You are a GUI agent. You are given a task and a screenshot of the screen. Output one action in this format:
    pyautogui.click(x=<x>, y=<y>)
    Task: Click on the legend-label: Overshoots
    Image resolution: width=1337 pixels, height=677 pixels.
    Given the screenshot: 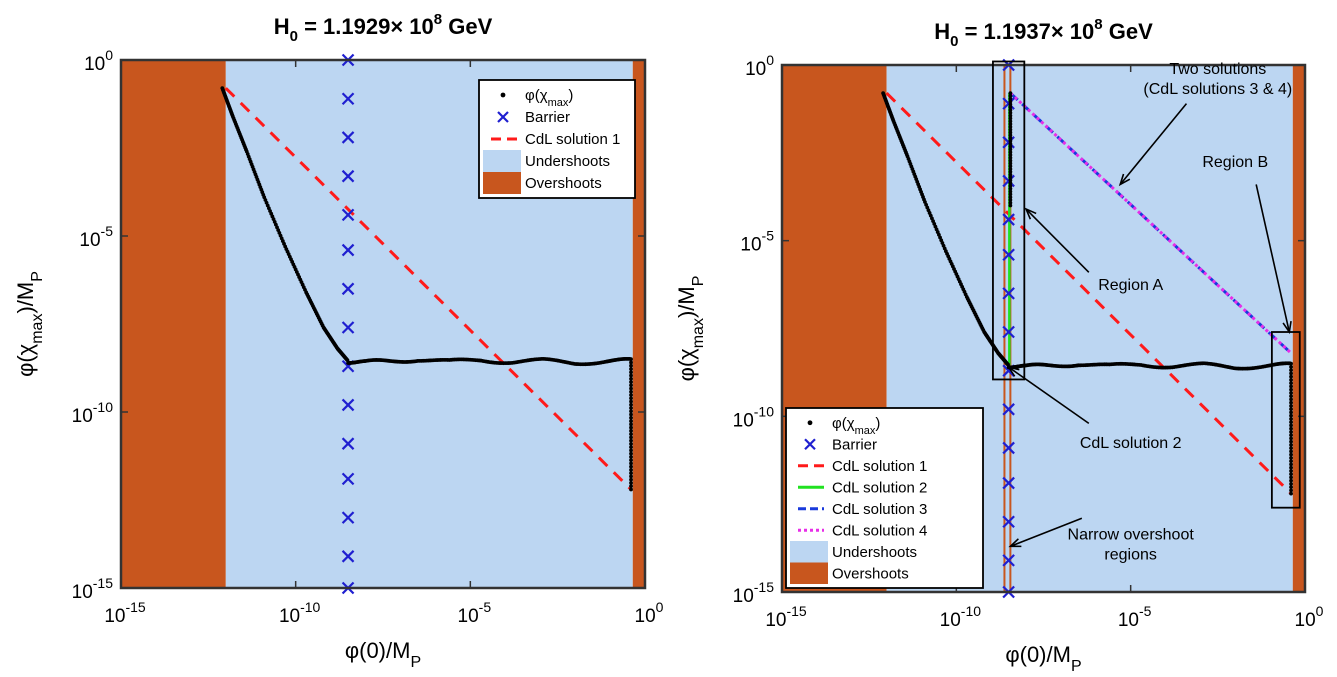 What is the action you would take?
    pyautogui.click(x=563, y=183)
    